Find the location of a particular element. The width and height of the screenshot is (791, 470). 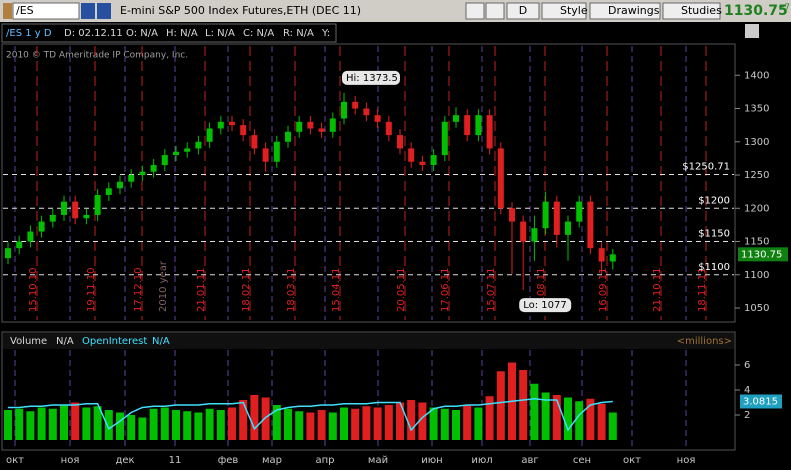

symbol-menu is located at coordinates (104, 11).